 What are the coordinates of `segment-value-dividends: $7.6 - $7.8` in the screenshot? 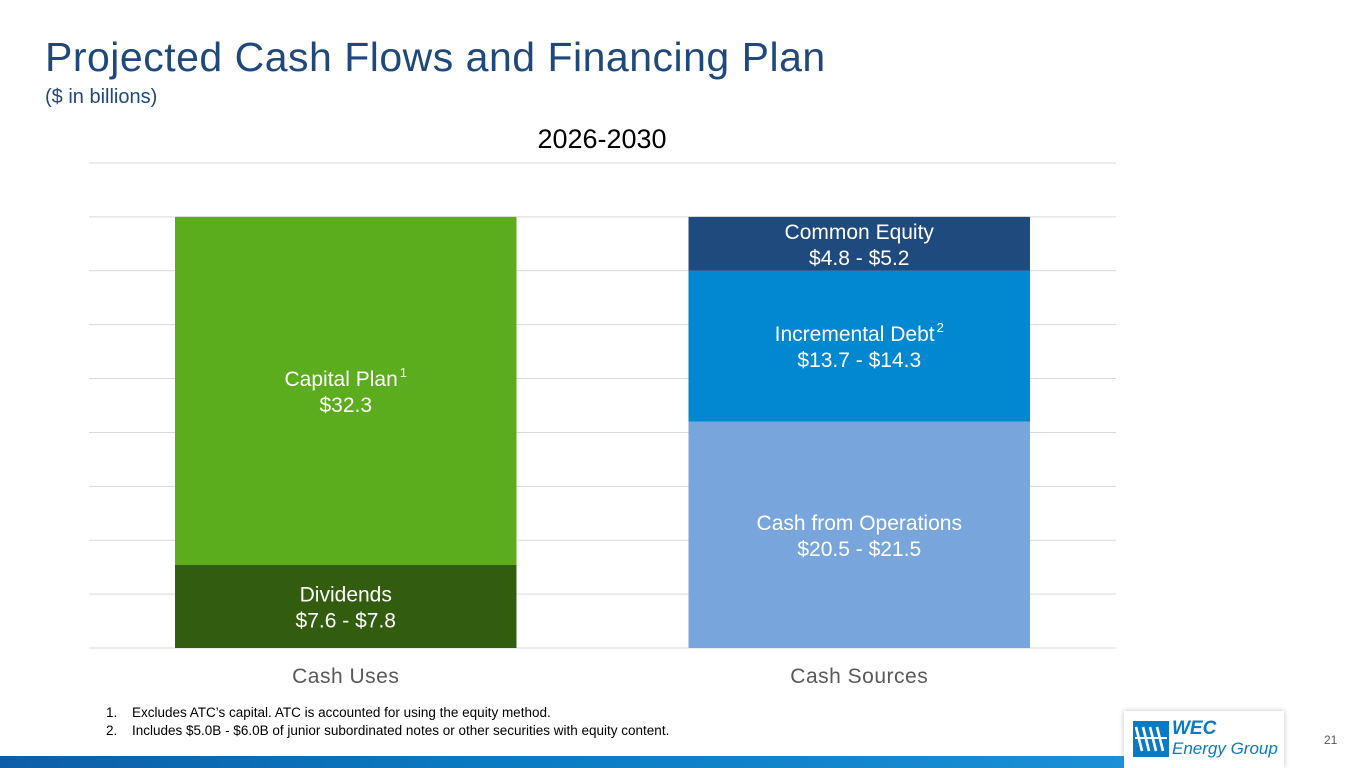 It's located at (346, 621).